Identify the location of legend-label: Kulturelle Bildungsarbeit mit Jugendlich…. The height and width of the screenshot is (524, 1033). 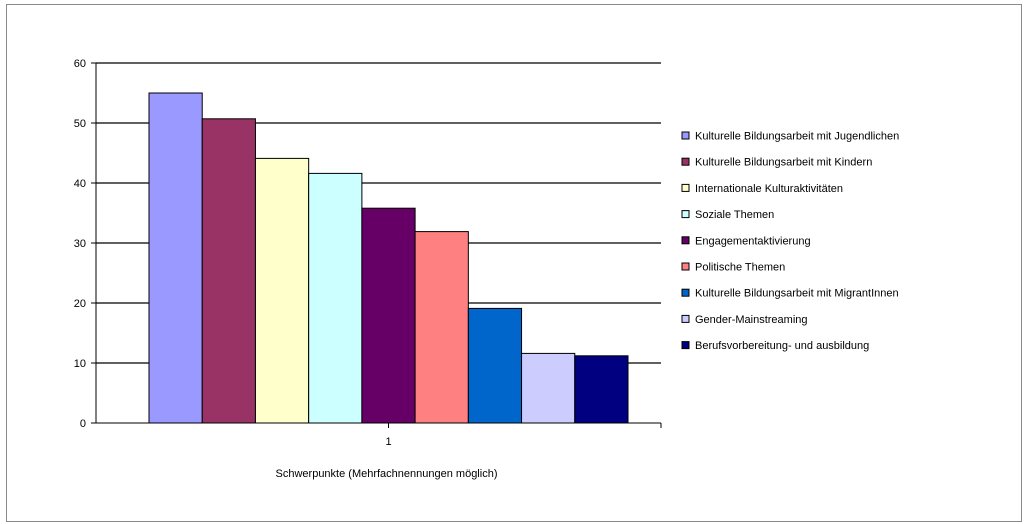
(797, 137).